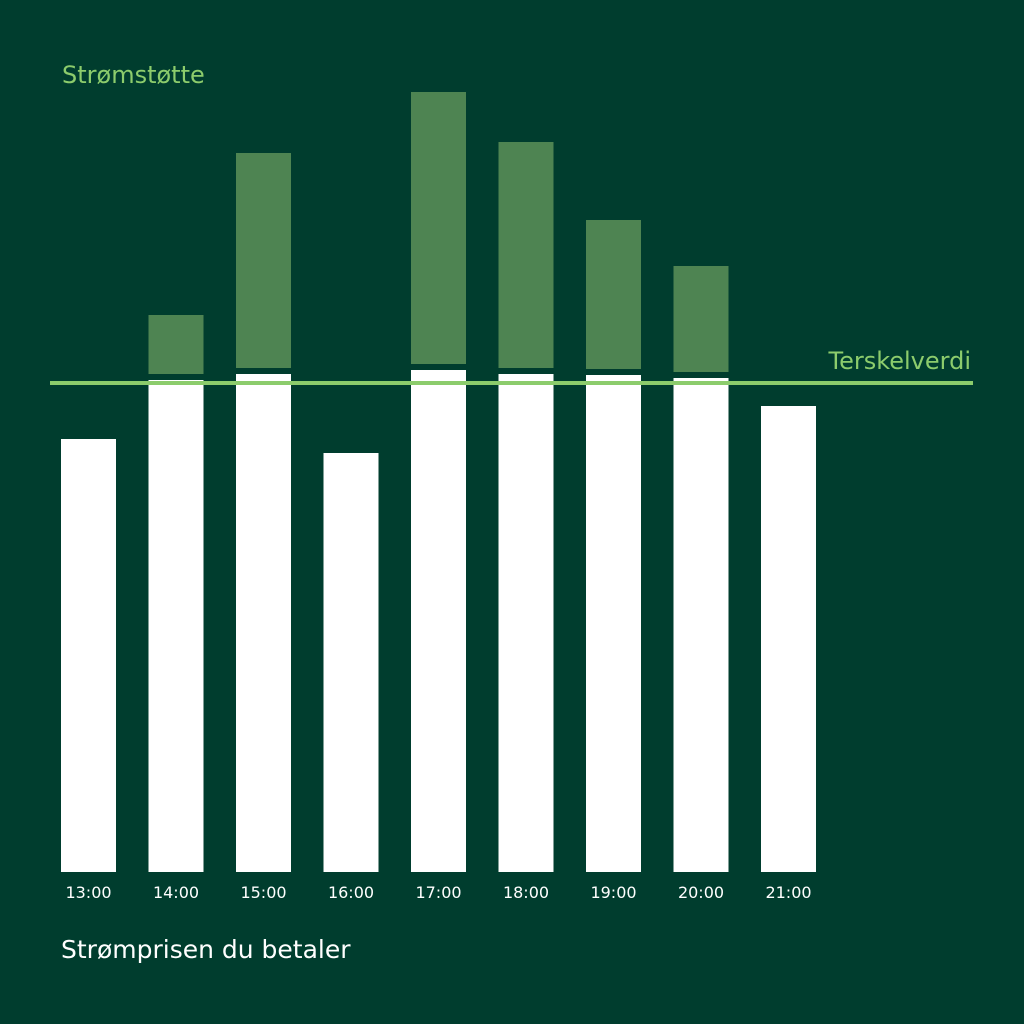 The height and width of the screenshot is (1024, 1024). Describe the element at coordinates (701, 625) in the screenshot. I see `bar-paid-2000` at that location.